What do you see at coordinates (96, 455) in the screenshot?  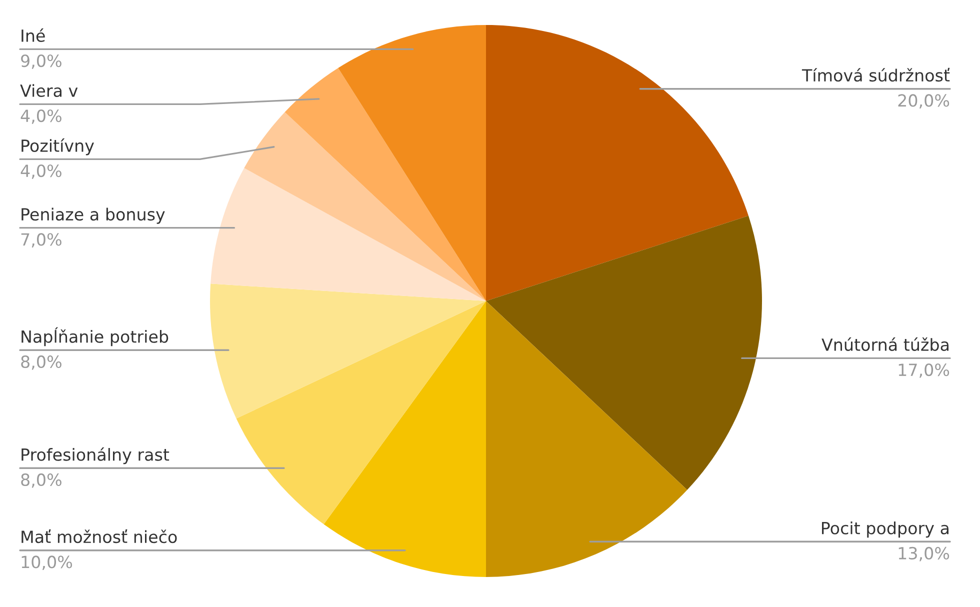 I see `slice-label: Profesionálny rast` at bounding box center [96, 455].